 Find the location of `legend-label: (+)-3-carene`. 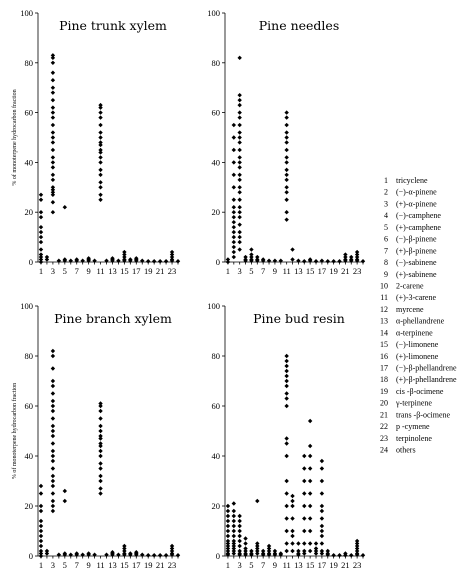

legend-label: (+)-3-carene is located at coordinates (416, 297).